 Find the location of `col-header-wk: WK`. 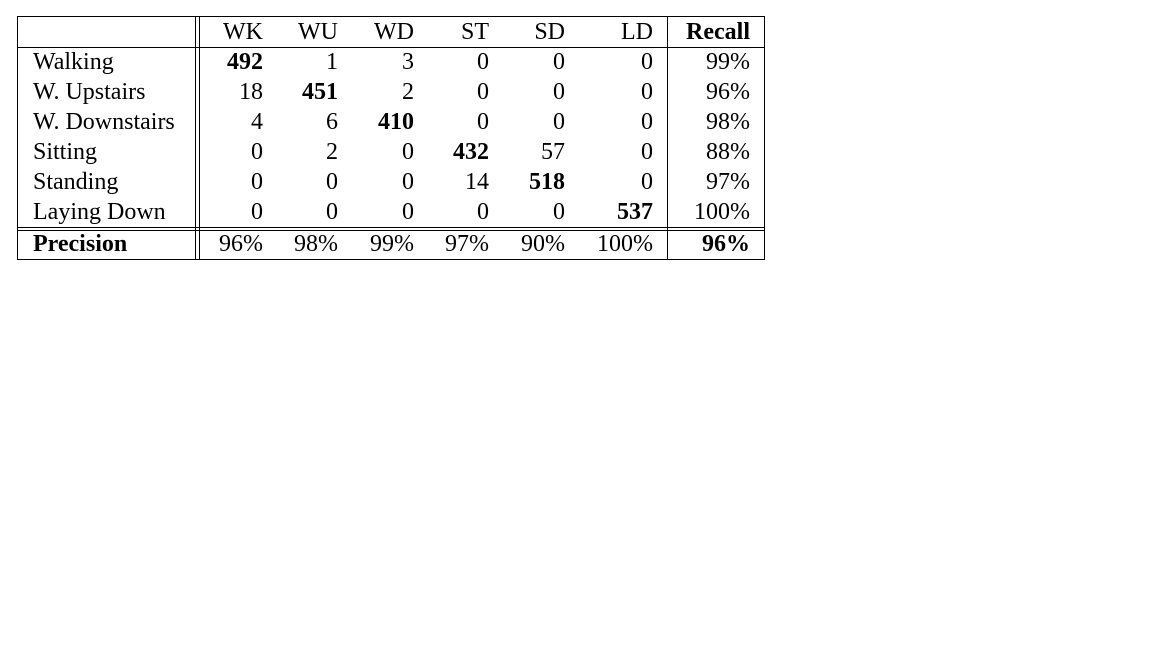

col-header-wk: WK is located at coordinates (243, 32).